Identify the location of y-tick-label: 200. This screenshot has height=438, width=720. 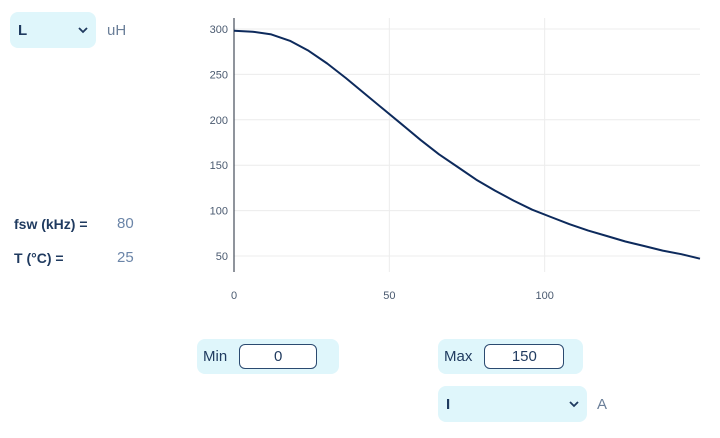
(219, 121).